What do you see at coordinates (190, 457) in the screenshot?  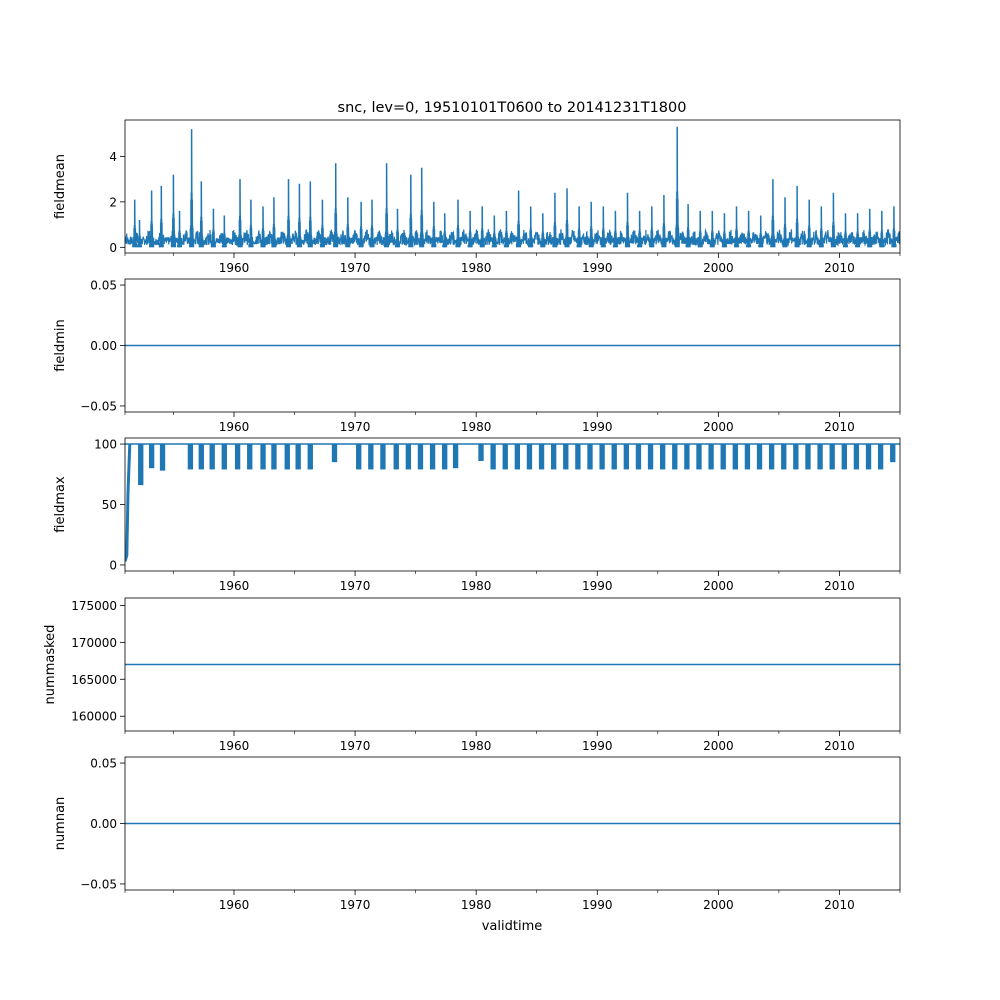 I see `dip-1956.4` at bounding box center [190, 457].